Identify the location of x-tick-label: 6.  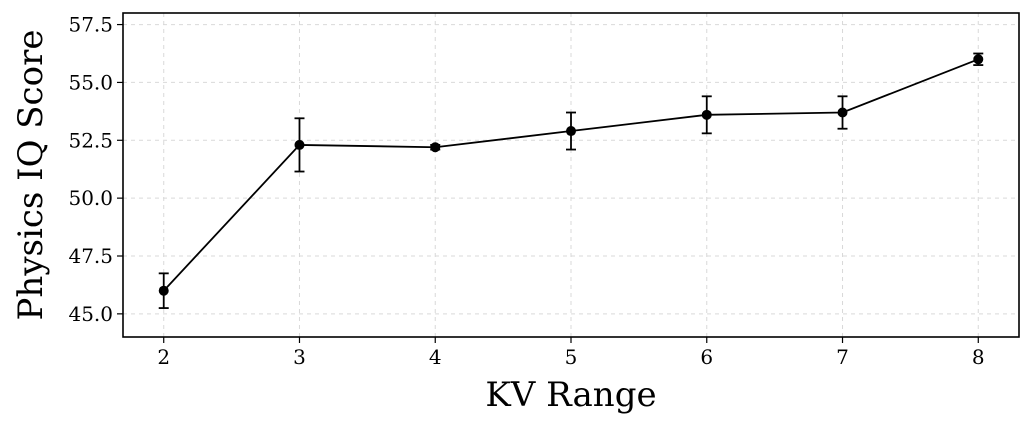
(706, 357).